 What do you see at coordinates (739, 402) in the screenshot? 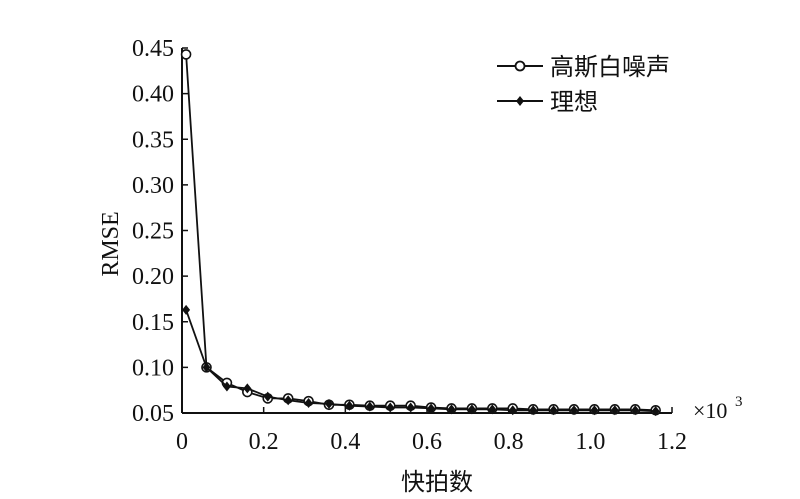
I see `x-multiplier-exponent: 3` at bounding box center [739, 402].